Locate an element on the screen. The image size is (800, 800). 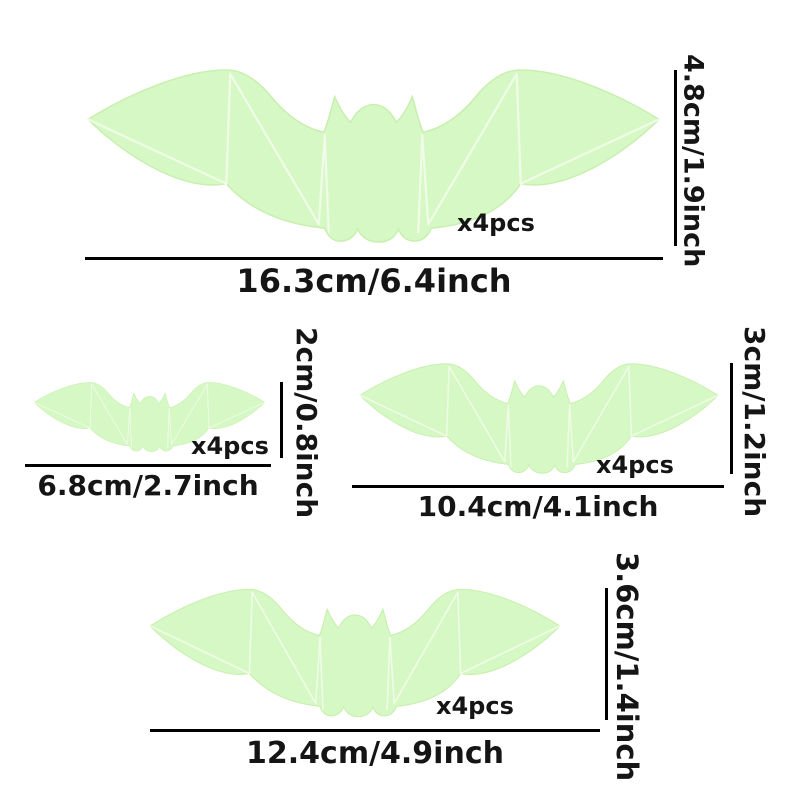
height-label: 3.6cm/1.4inch is located at coordinates (626, 667).